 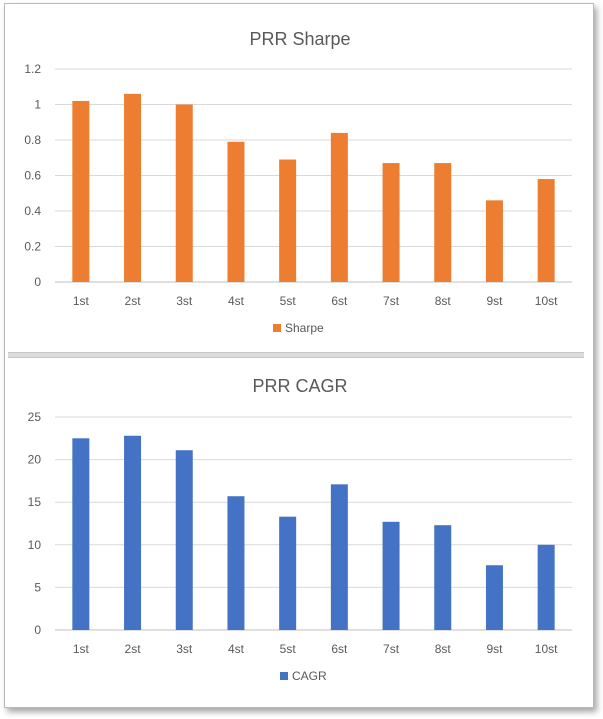 I want to click on chart1-x-tick-label: 3st, so click(x=184, y=301).